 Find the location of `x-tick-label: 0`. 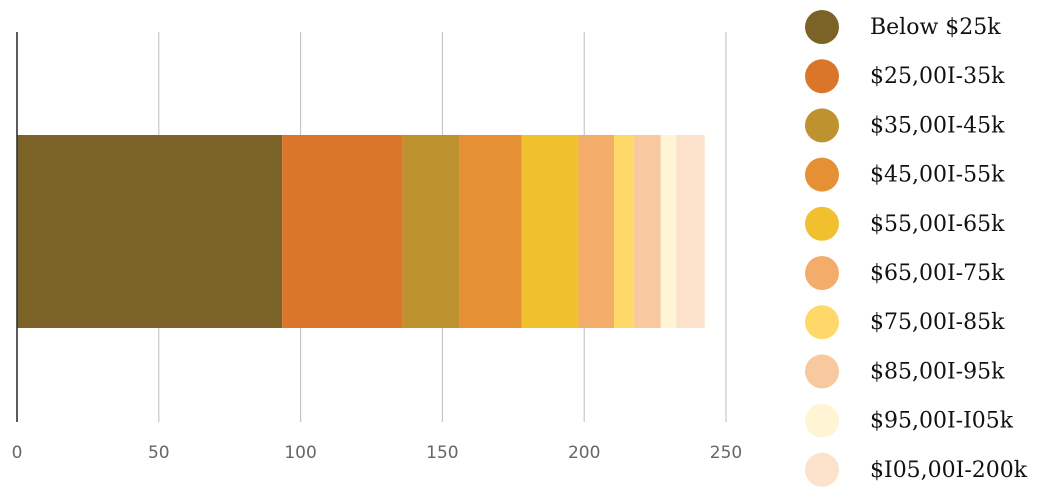

x-tick-label: 0 is located at coordinates (17, 453).